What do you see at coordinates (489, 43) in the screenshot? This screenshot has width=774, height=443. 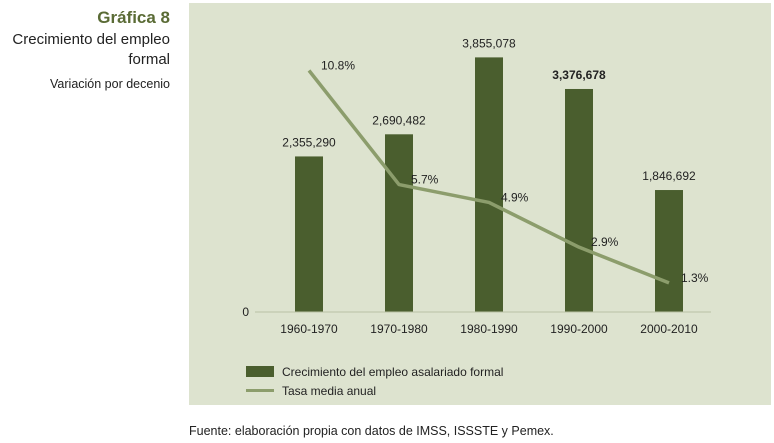 I see `bar-value-label-3: 3,855,078` at bounding box center [489, 43].